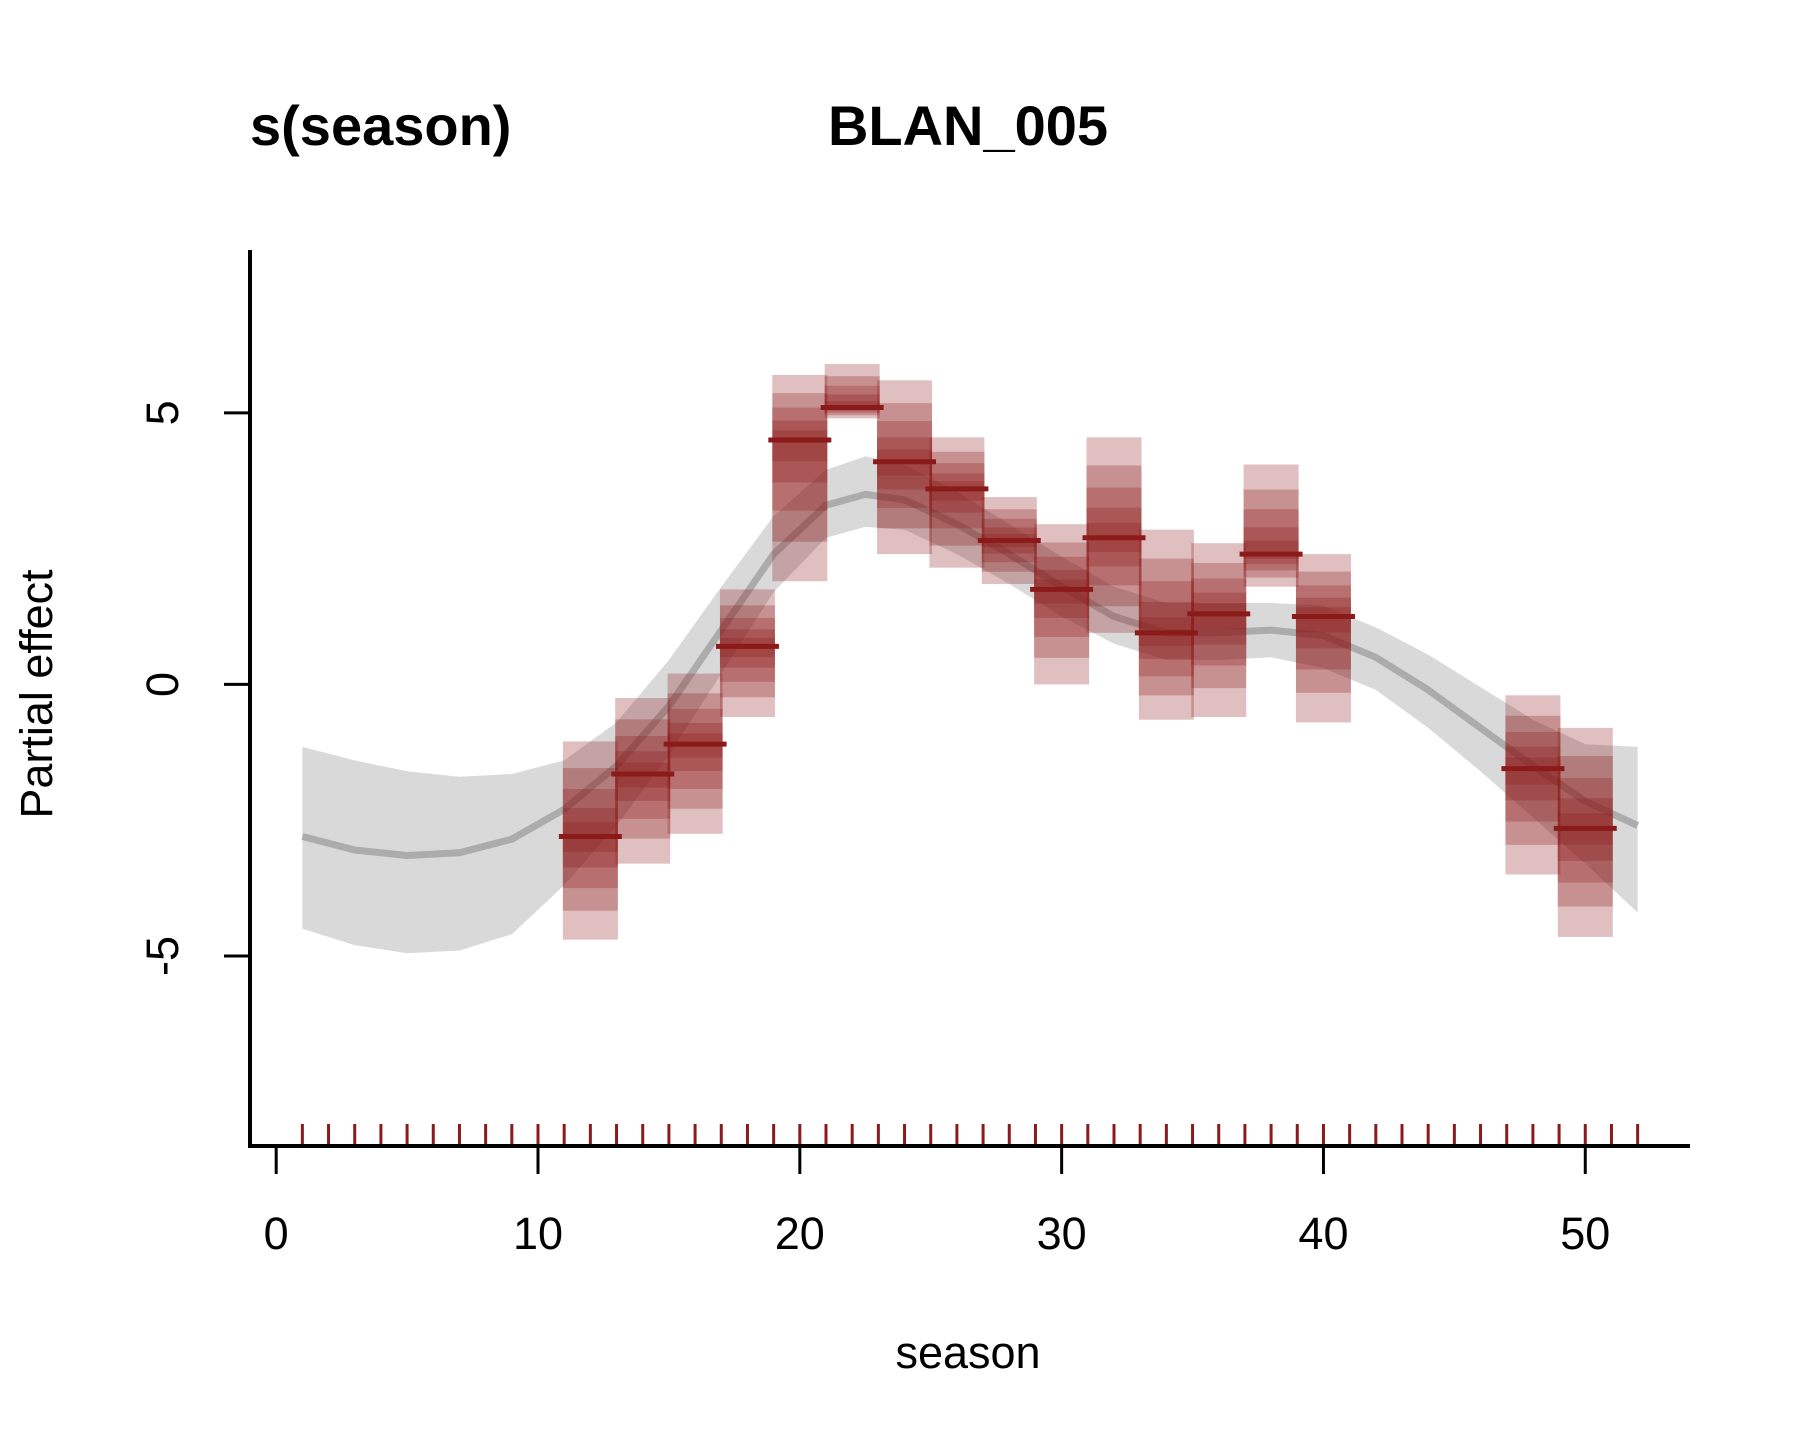 The width and height of the screenshot is (1800, 1440). I want to click on x-tick-label: 40, so click(1323, 1233).